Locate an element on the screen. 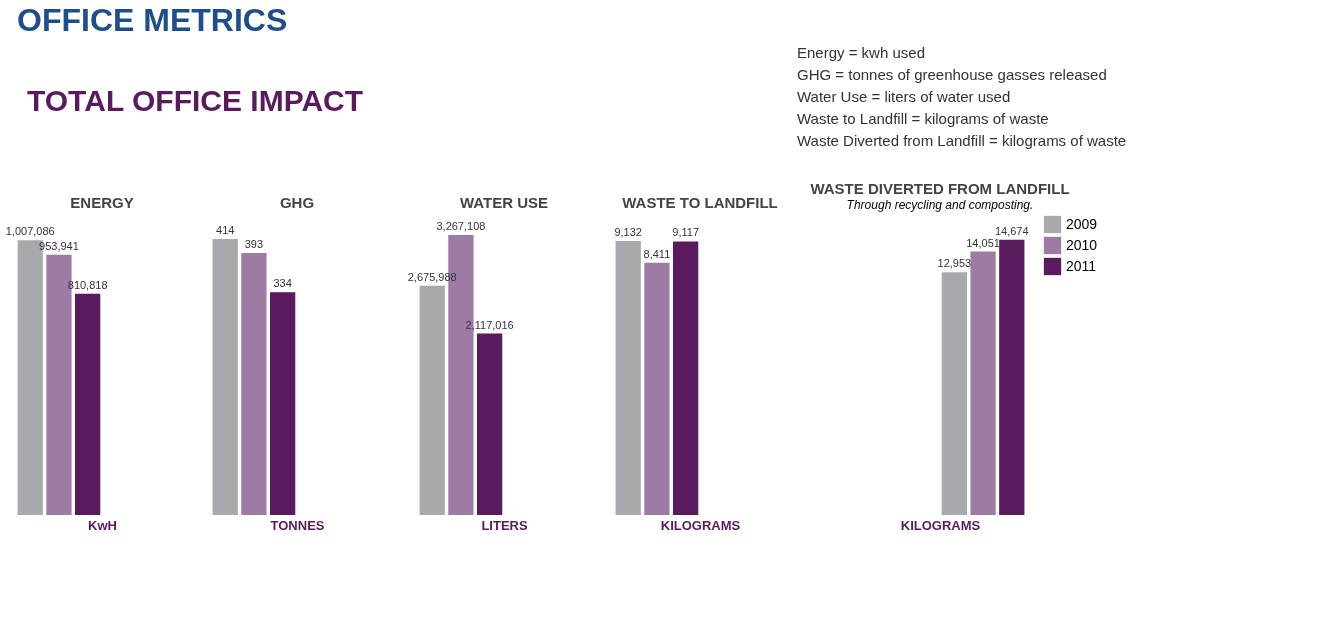 The height and width of the screenshot is (637, 1333). chart-subtitle: Through recycling and composting. is located at coordinates (940, 205).